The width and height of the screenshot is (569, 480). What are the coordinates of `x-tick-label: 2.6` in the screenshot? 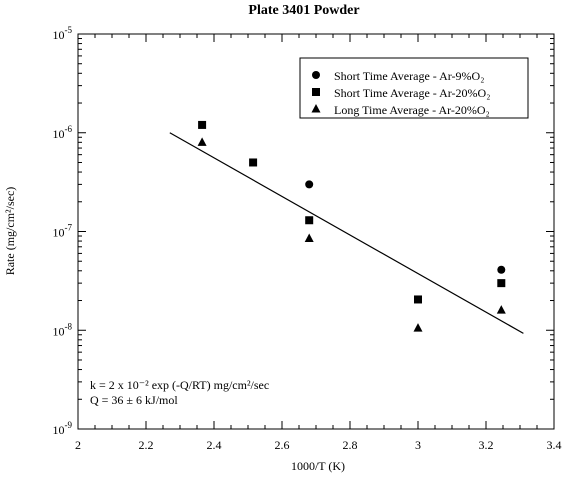 It's located at (282, 445).